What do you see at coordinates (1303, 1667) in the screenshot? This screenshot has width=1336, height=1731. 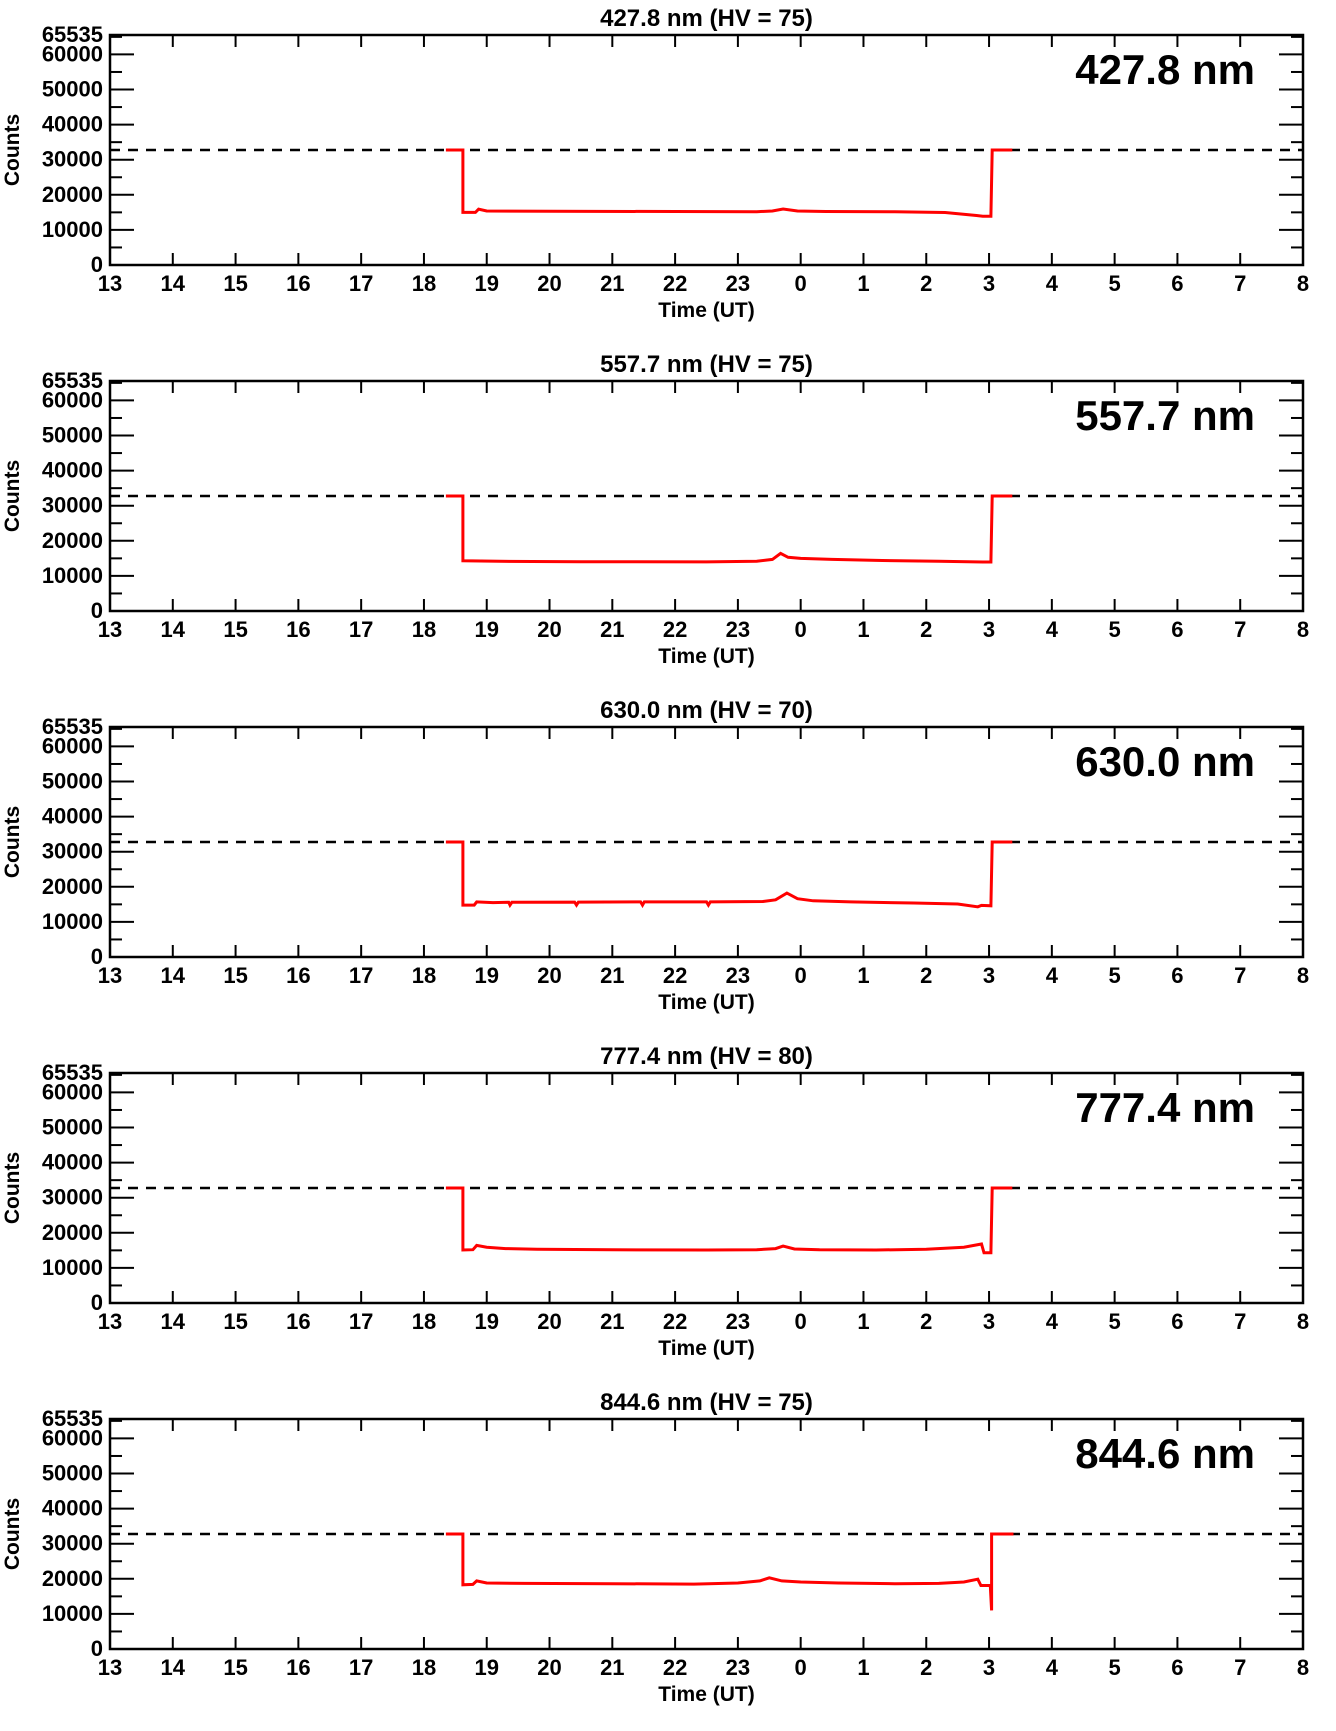 I see `x-tick-label: 8` at bounding box center [1303, 1667].